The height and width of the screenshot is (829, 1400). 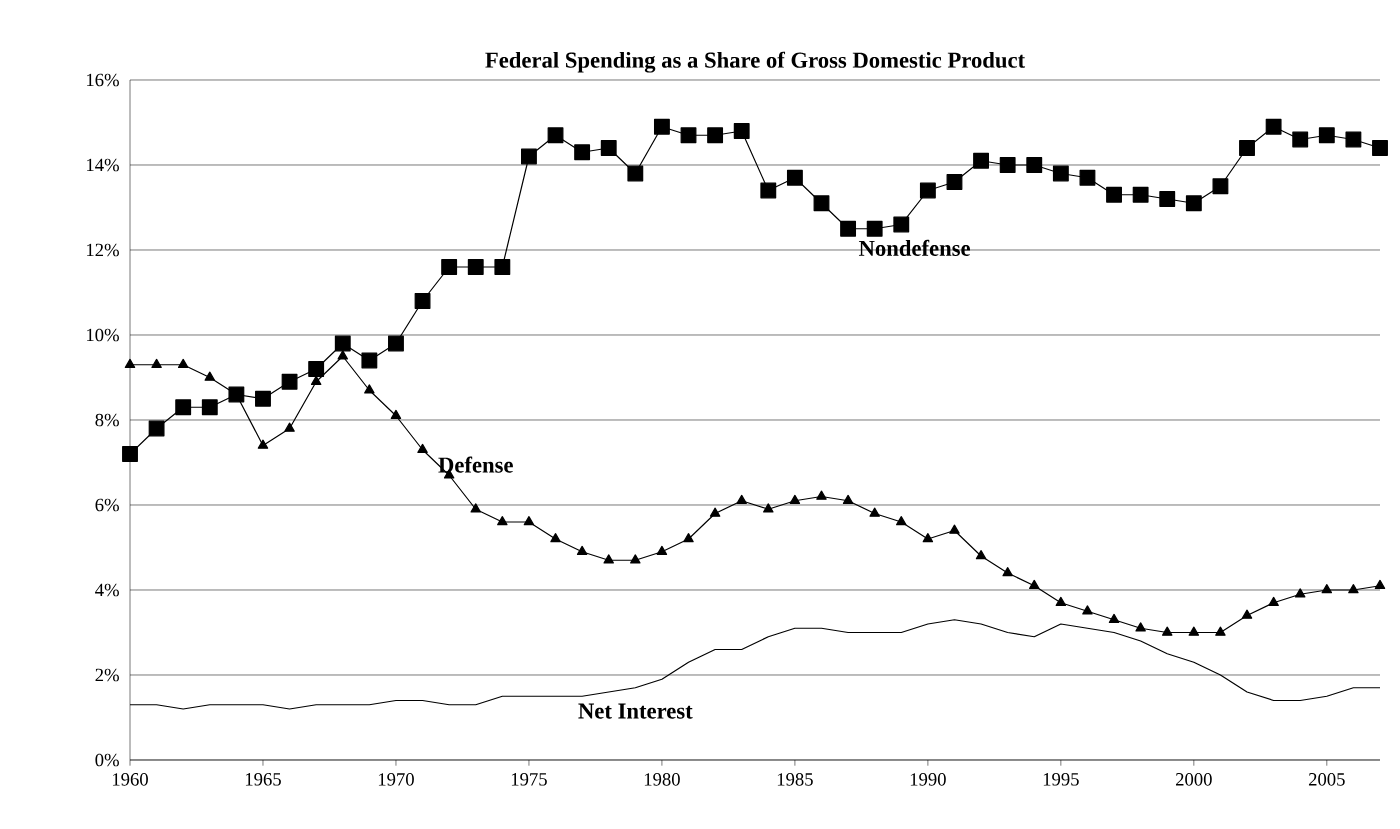 What do you see at coordinates (107, 675) in the screenshot?
I see `y-tick-label: 2%` at bounding box center [107, 675].